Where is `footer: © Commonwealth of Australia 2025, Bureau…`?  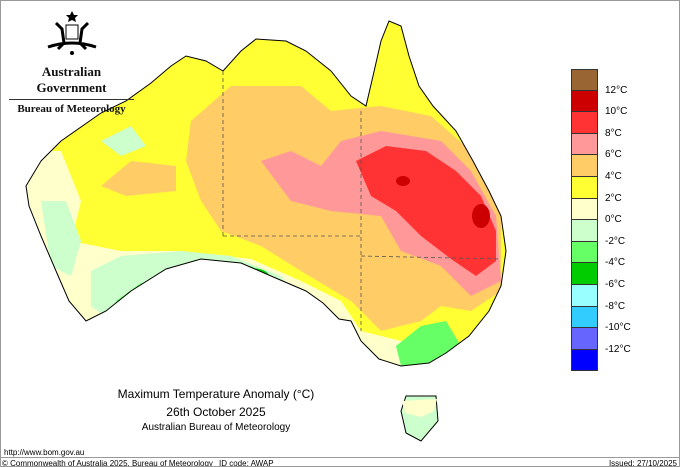 footer: © Commonwealth of Australia 2025, Bureau… is located at coordinates (340, 462).